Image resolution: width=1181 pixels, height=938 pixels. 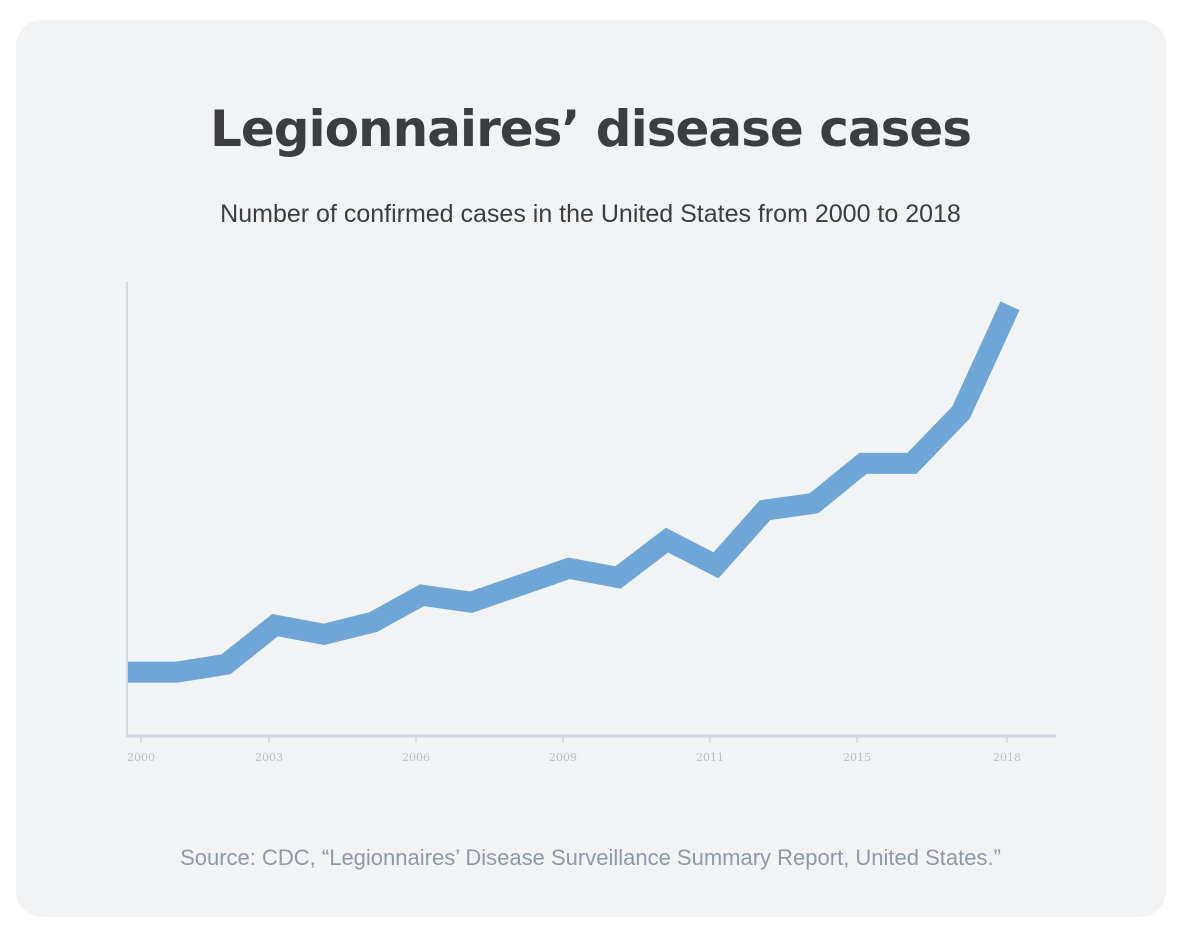 What do you see at coordinates (590, 129) in the screenshot?
I see `chart-title: Legionnaires’ disease cases` at bounding box center [590, 129].